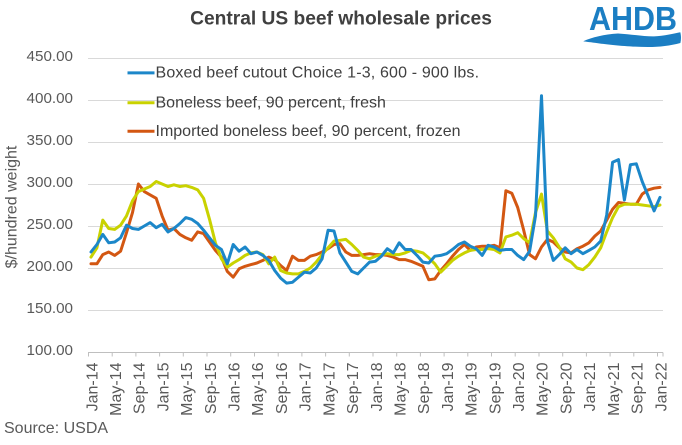 Image resolution: width=682 pixels, height=445 pixels. I want to click on svg-text: 200.00, so click(50, 266).